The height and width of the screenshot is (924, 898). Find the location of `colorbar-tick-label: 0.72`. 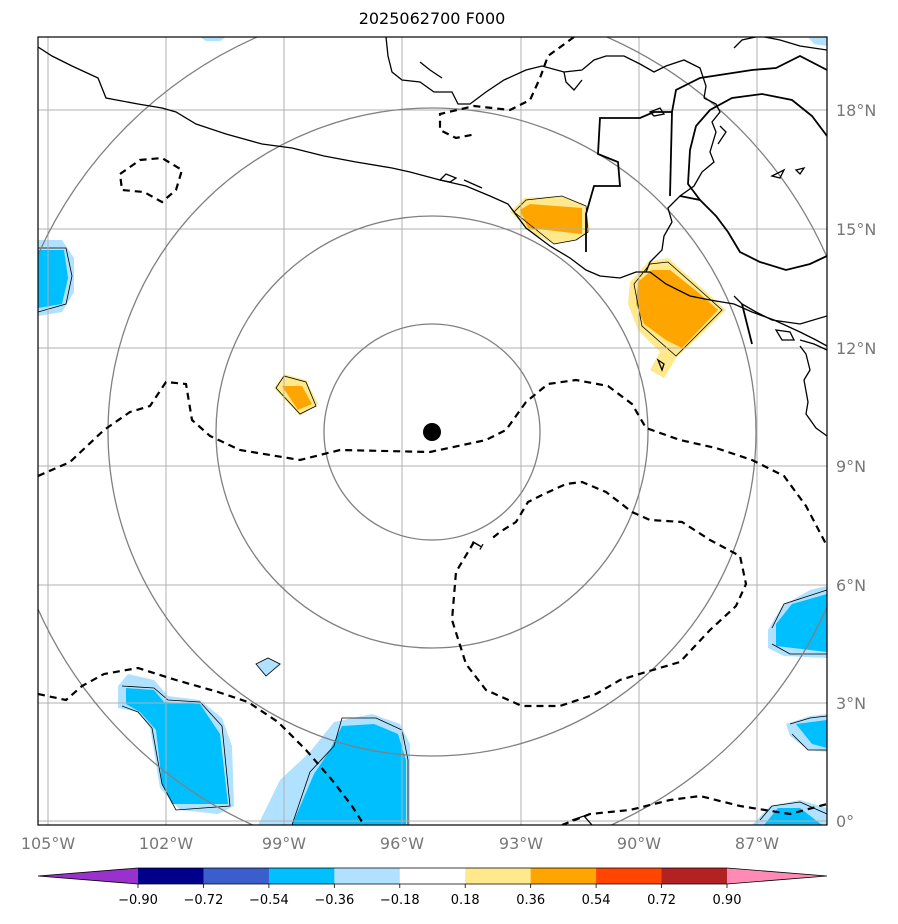

colorbar-tick-label: 0.72 is located at coordinates (661, 900).